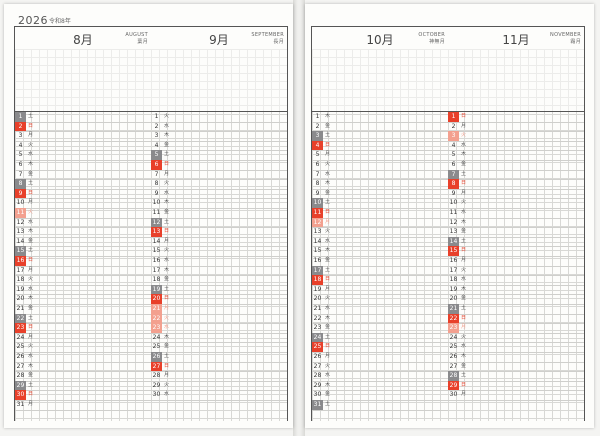 This screenshot has width=600, height=436. What do you see at coordinates (380, 367) in the screenshot?
I see `day-row: 27 火` at bounding box center [380, 367].